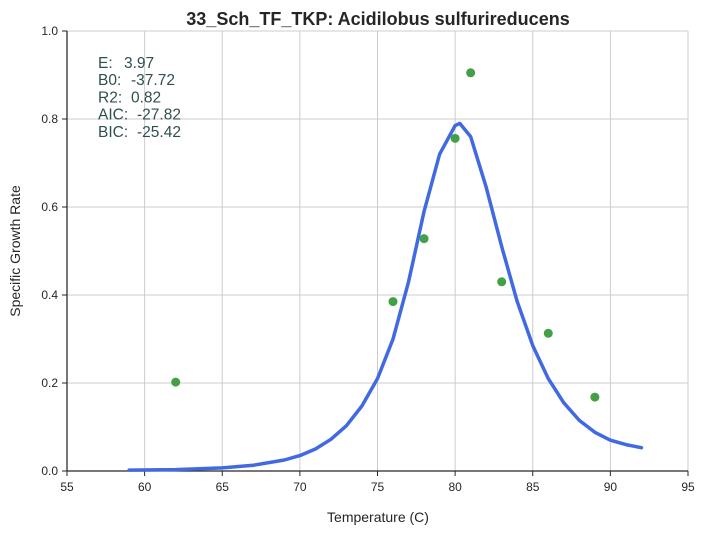 The image size is (706, 534). I want to click on y-tick-label: 0.4, so click(49, 295).